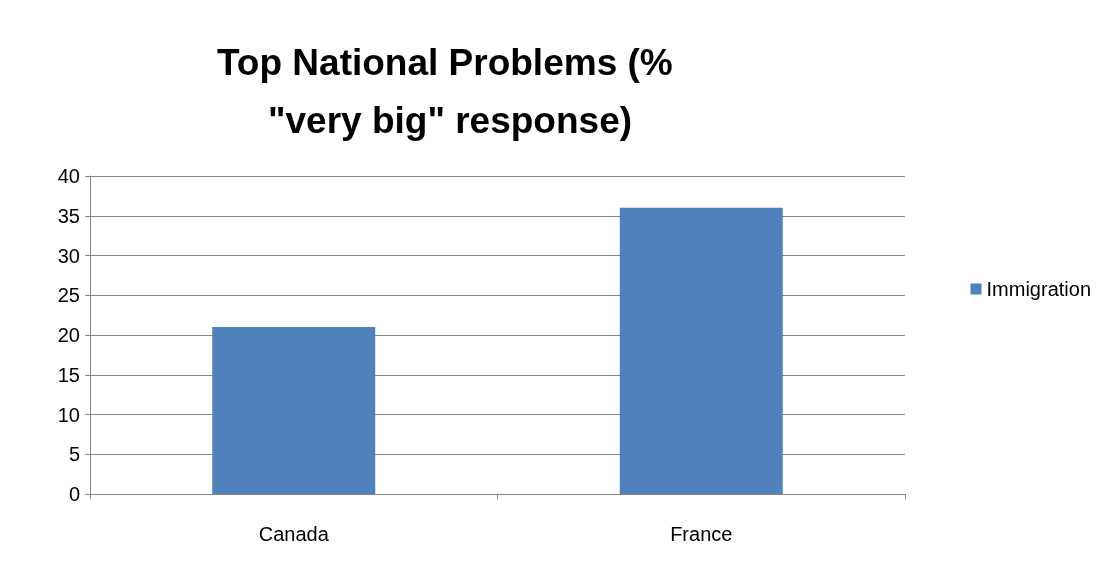  I want to click on y-tick-label: 10, so click(68, 414).